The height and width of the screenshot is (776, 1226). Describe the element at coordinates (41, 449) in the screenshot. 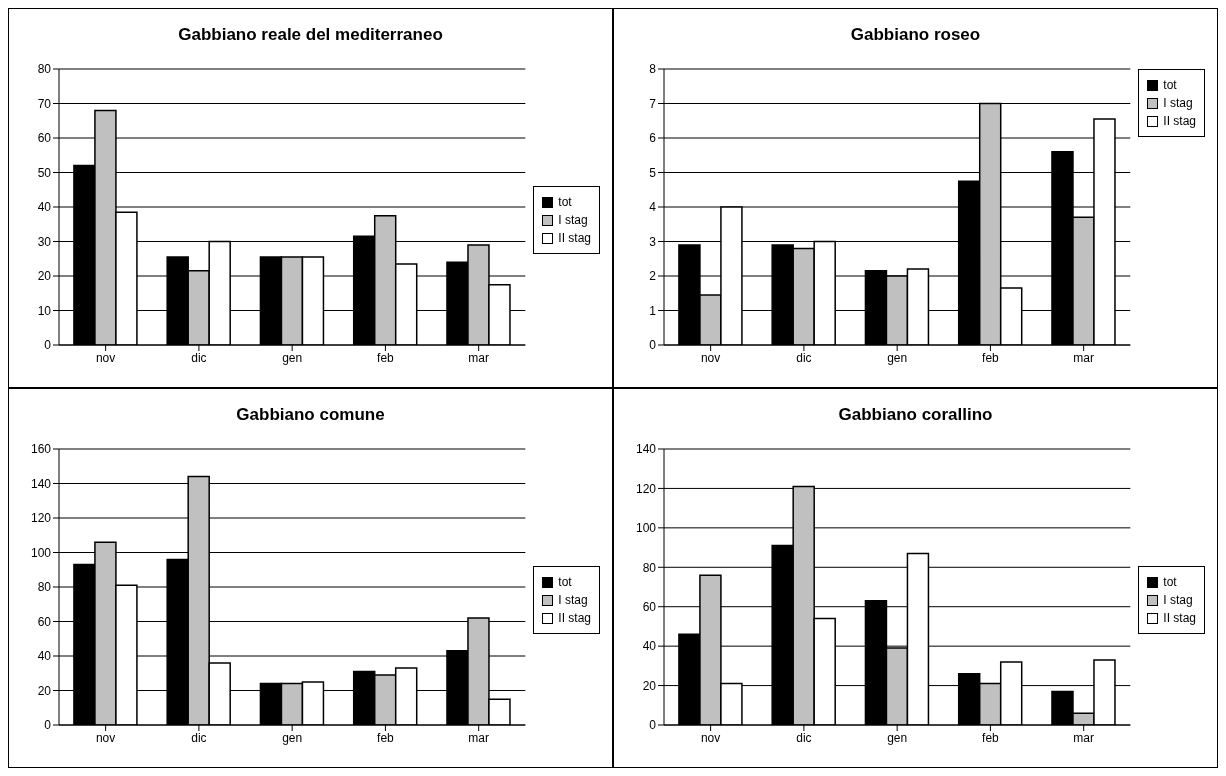

I see `y-tick-label: 160` at that location.